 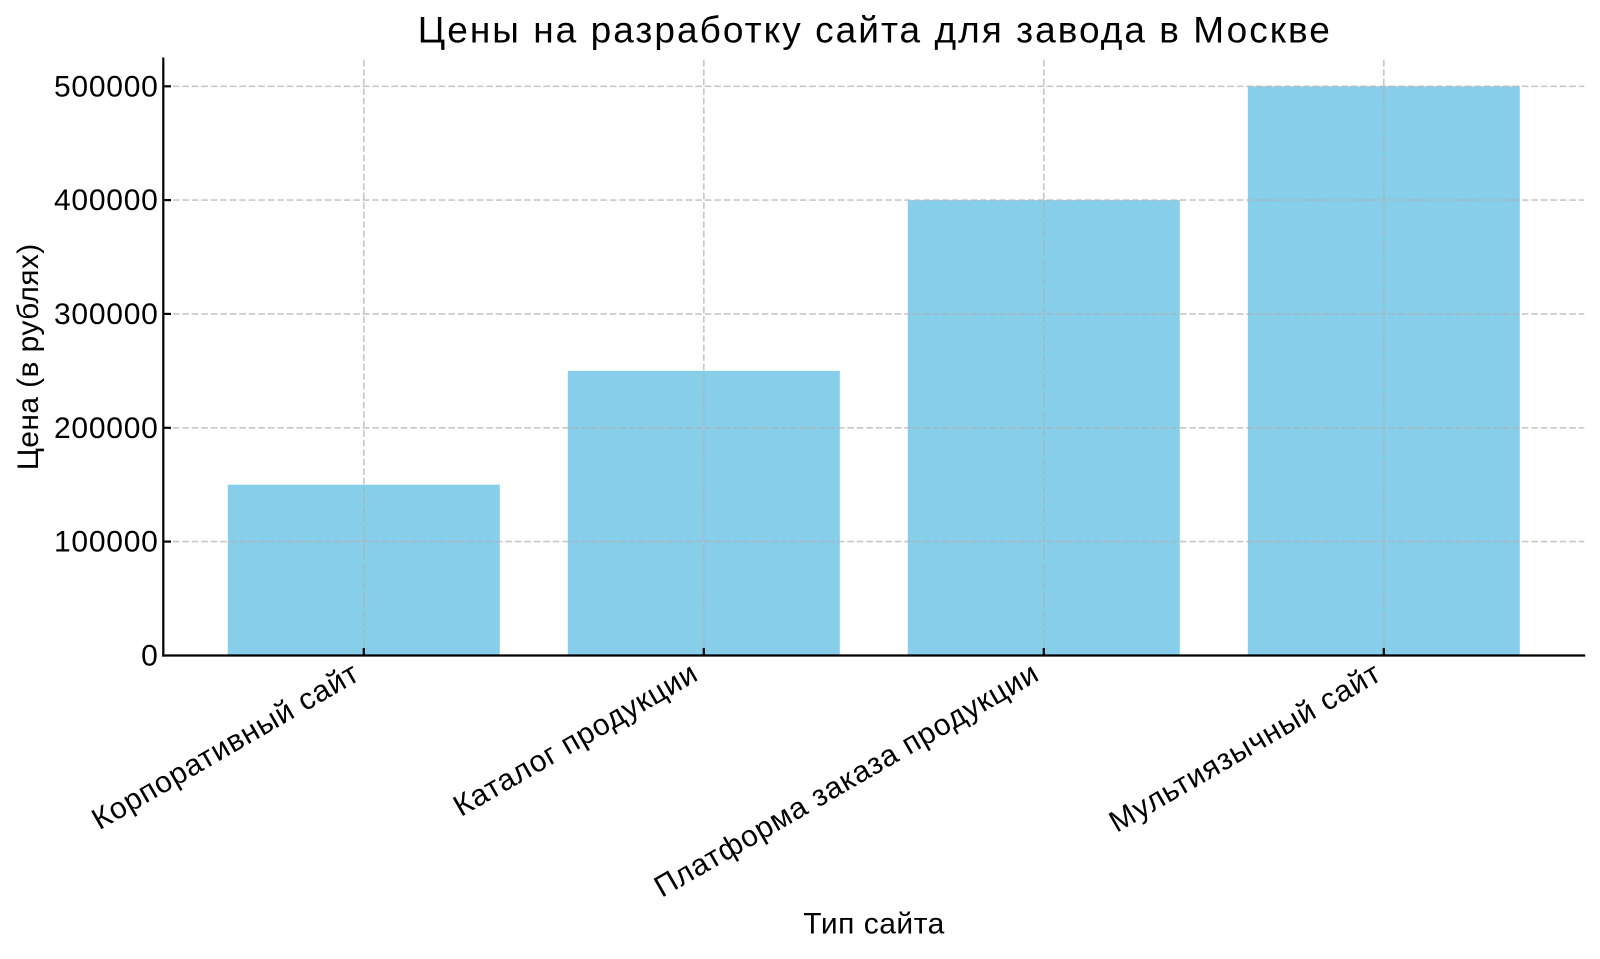 I want to click on svg-text: Цена (в рублях), so click(x=28, y=356).